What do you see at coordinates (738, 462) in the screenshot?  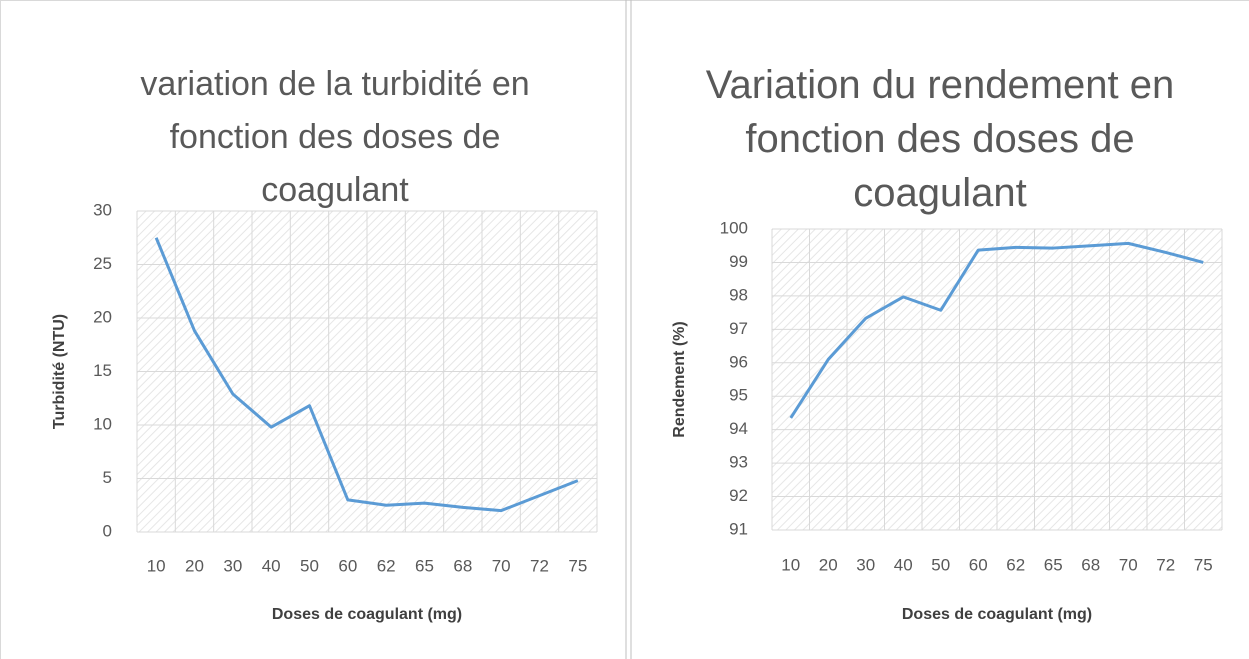 I see `y-tick-label: 93` at bounding box center [738, 462].